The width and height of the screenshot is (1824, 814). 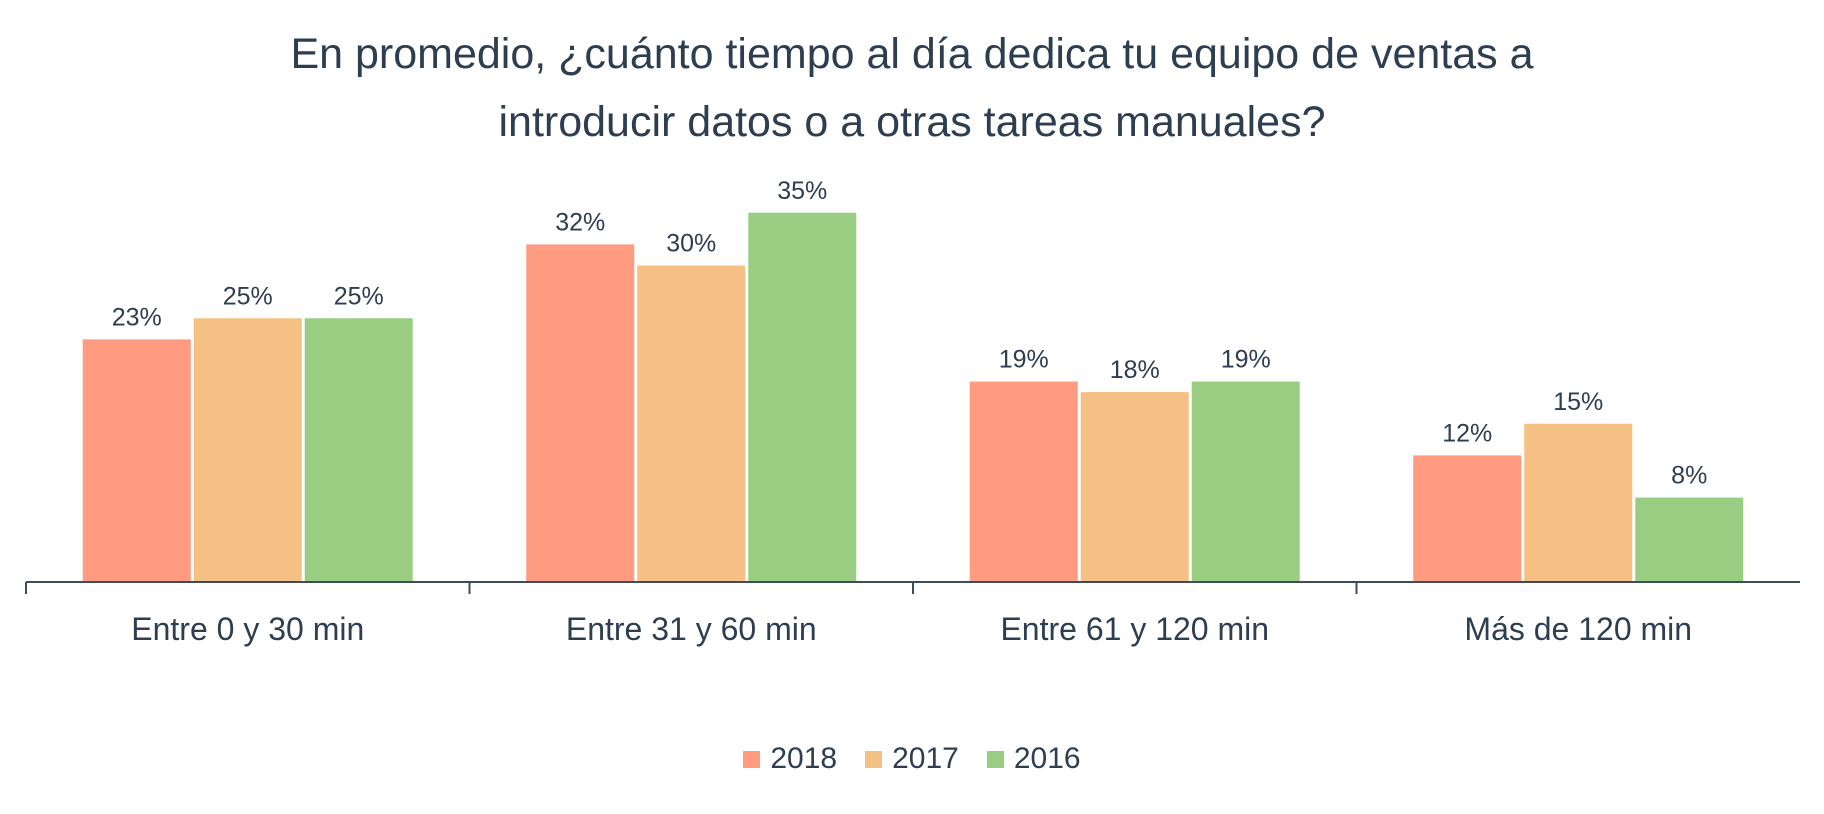 What do you see at coordinates (247, 629) in the screenshot?
I see `category-label-1: Entre 0 y 30 min` at bounding box center [247, 629].